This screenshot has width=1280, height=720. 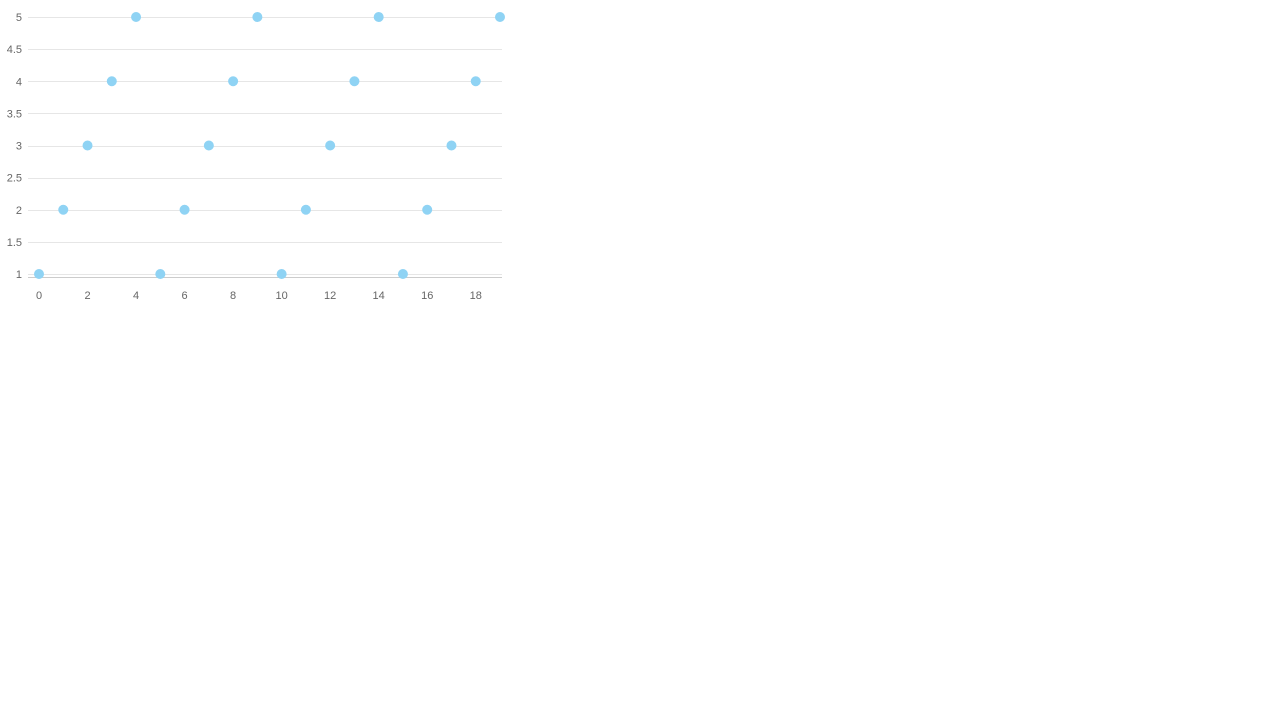 What do you see at coordinates (379, 296) in the screenshot?
I see `x-tick-label: 14` at bounding box center [379, 296].